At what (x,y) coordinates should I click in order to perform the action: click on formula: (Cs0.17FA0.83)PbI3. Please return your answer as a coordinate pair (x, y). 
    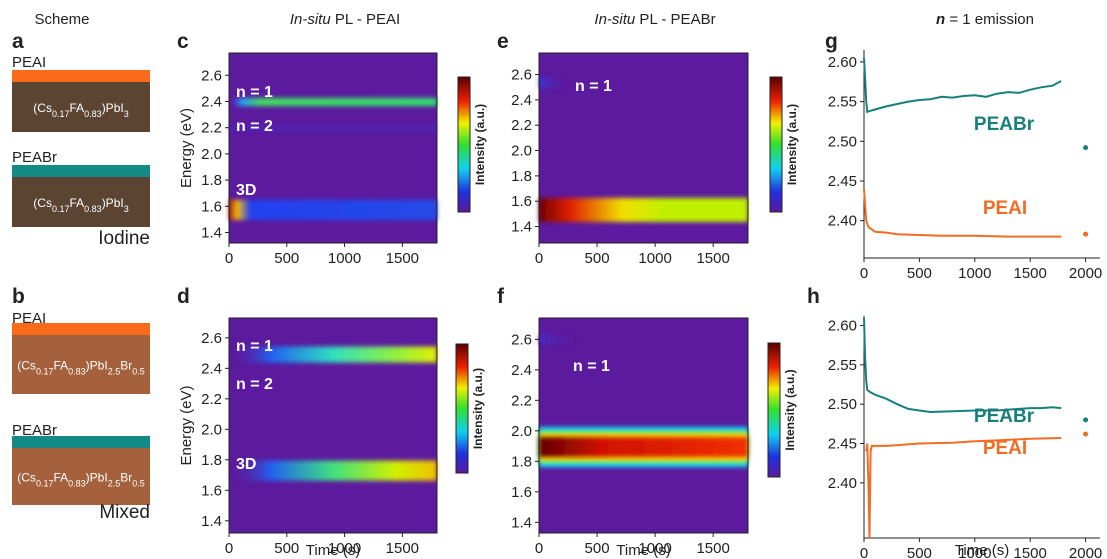
    Looking at the image, I should click on (80, 205).